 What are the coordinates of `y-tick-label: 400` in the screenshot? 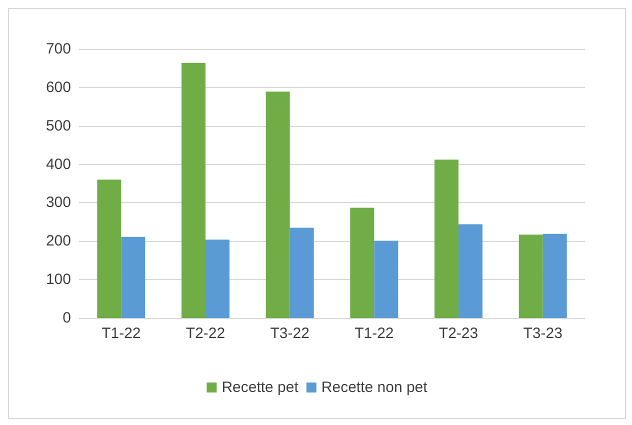 It's located at (58, 164).